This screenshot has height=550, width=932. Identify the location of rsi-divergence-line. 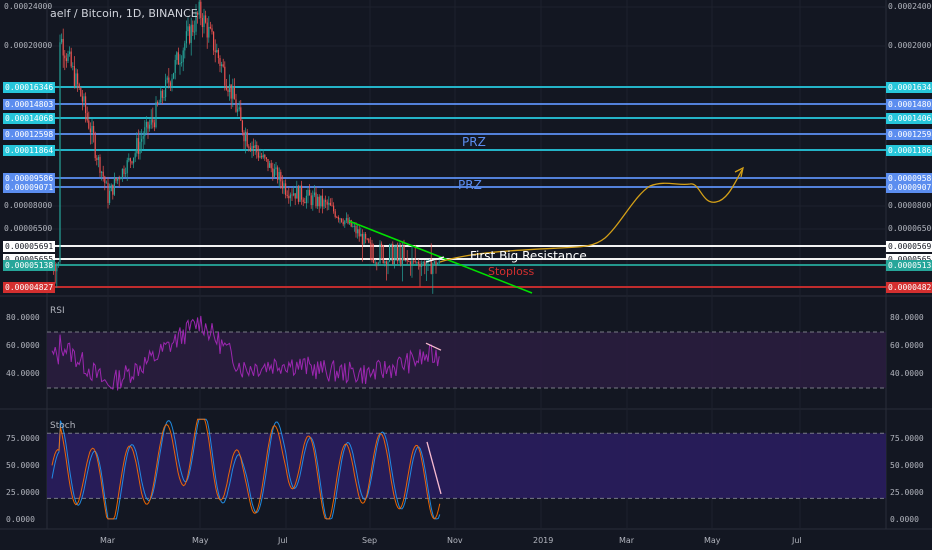
(433, 346).